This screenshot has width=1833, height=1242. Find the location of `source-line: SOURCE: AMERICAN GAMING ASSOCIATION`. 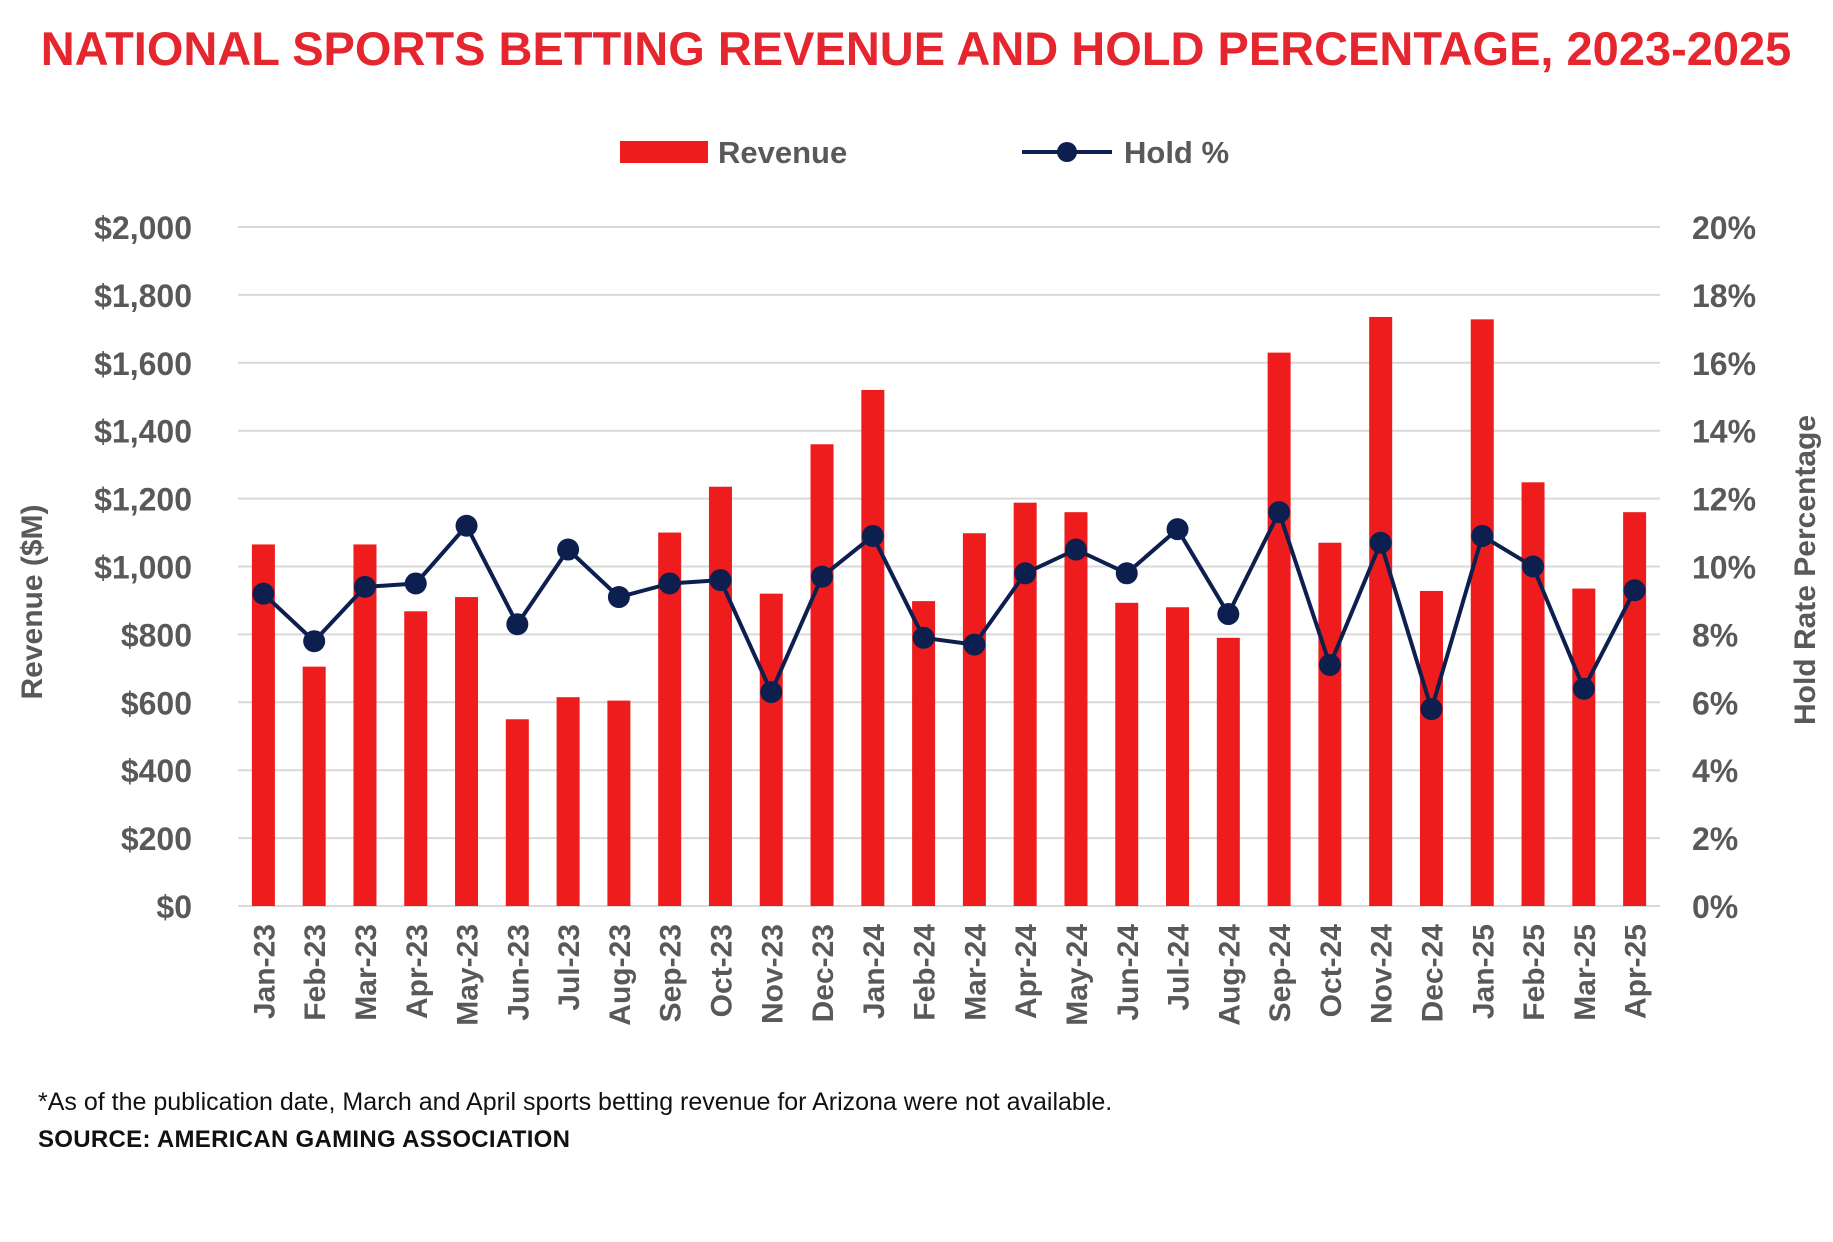

source-line: SOURCE: AMERICAN GAMING ASSOCIATION is located at coordinates (304, 1139).